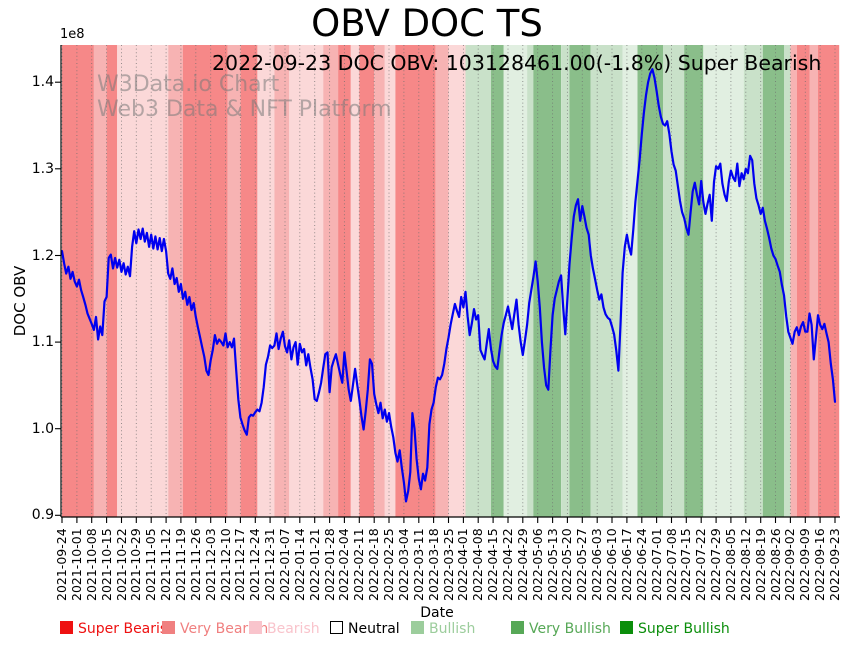 The image size is (853, 646). I want to click on legend-item-bearish: Bearish, so click(284, 630).